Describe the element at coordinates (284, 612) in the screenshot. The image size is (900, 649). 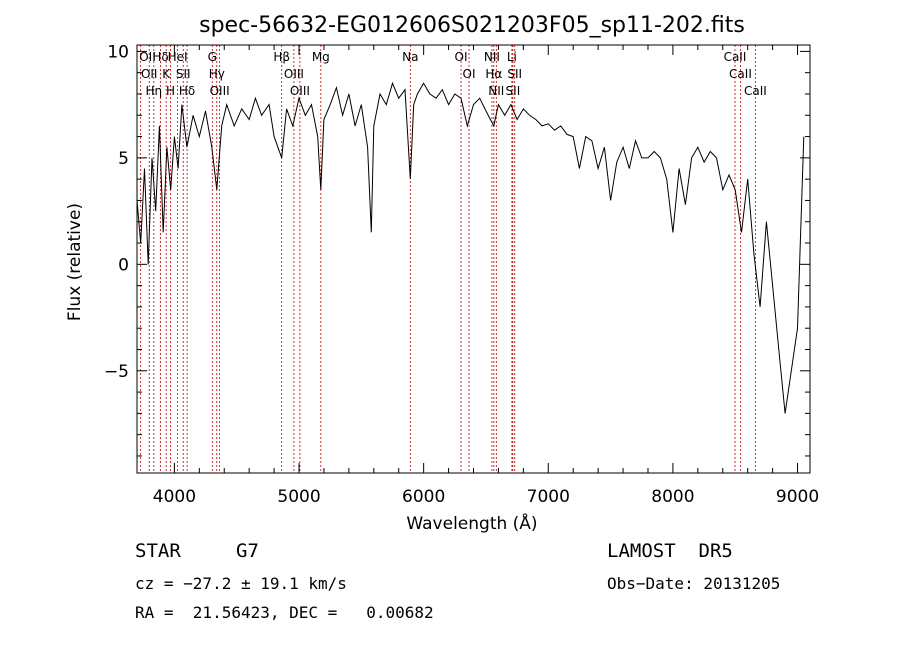
I see `coordinates: RA = 21.56423, DEC = 0.00682` at that location.